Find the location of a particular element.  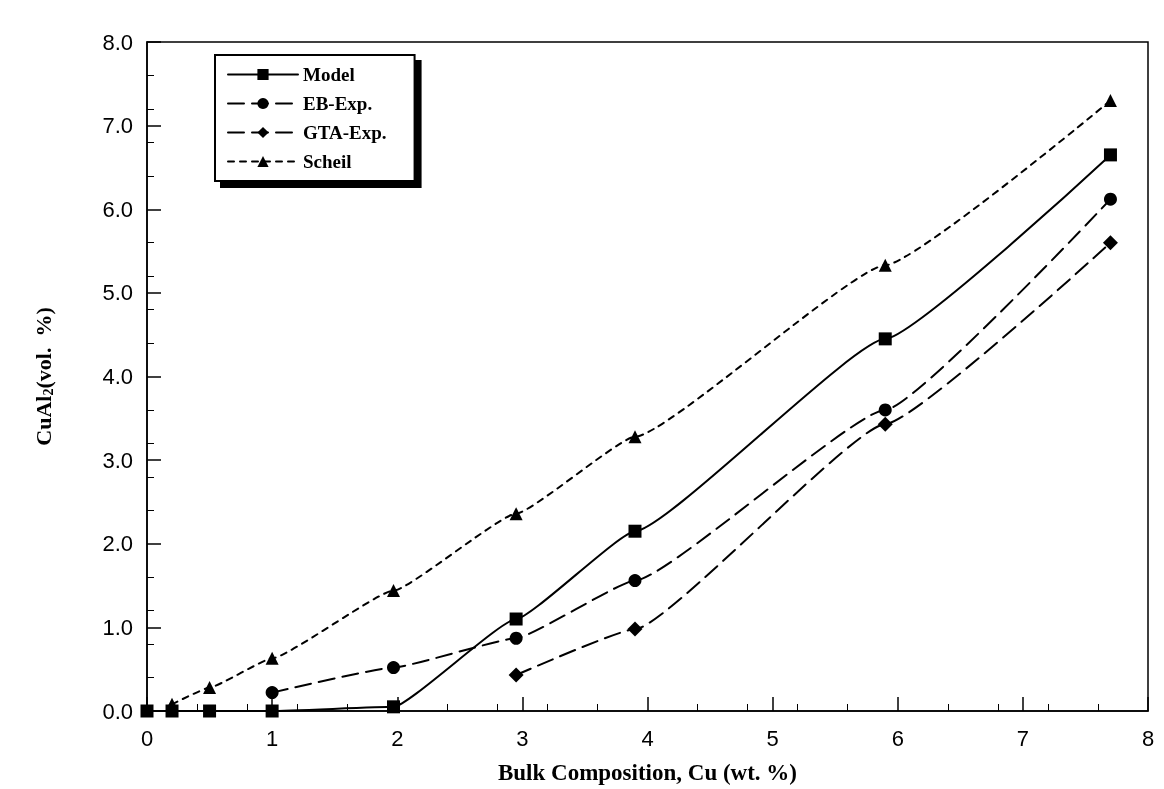

legend-label: Scheil is located at coordinates (327, 161).